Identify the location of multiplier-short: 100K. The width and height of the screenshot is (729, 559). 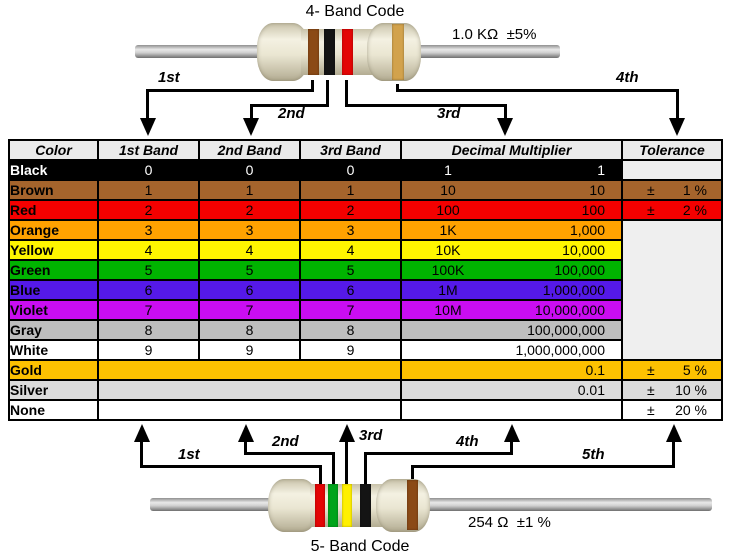
(448, 270).